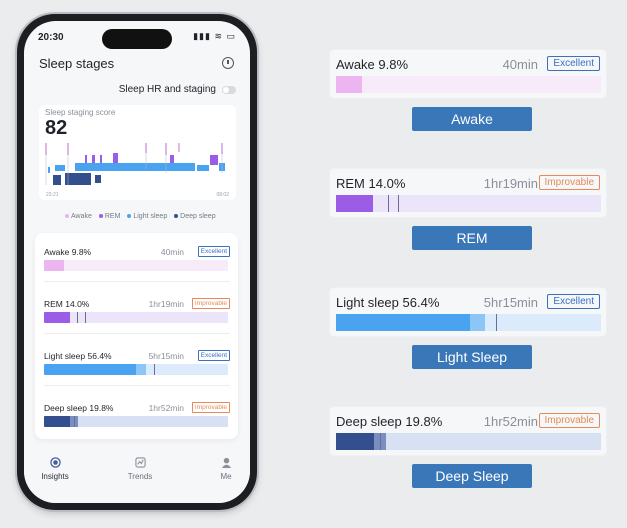 The image size is (627, 528). I want to click on power-button, so click(257, 150).